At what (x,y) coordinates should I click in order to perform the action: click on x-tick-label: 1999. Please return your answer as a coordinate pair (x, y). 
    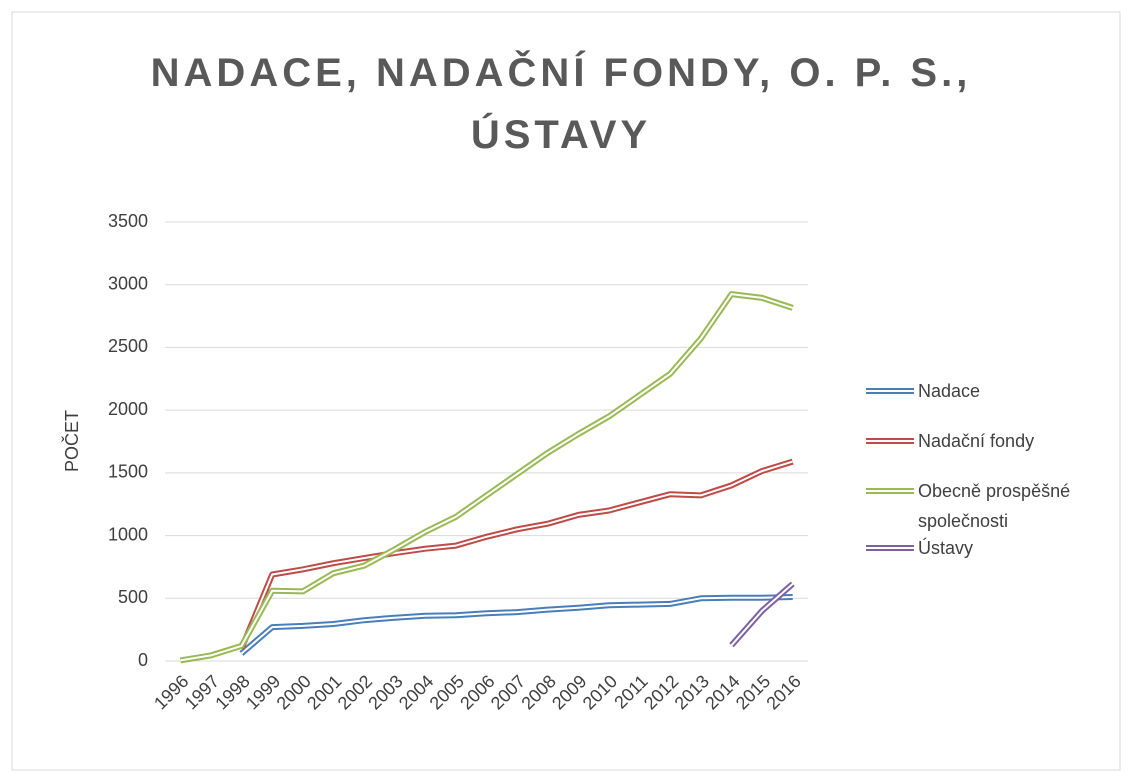
    Looking at the image, I should click on (263, 692).